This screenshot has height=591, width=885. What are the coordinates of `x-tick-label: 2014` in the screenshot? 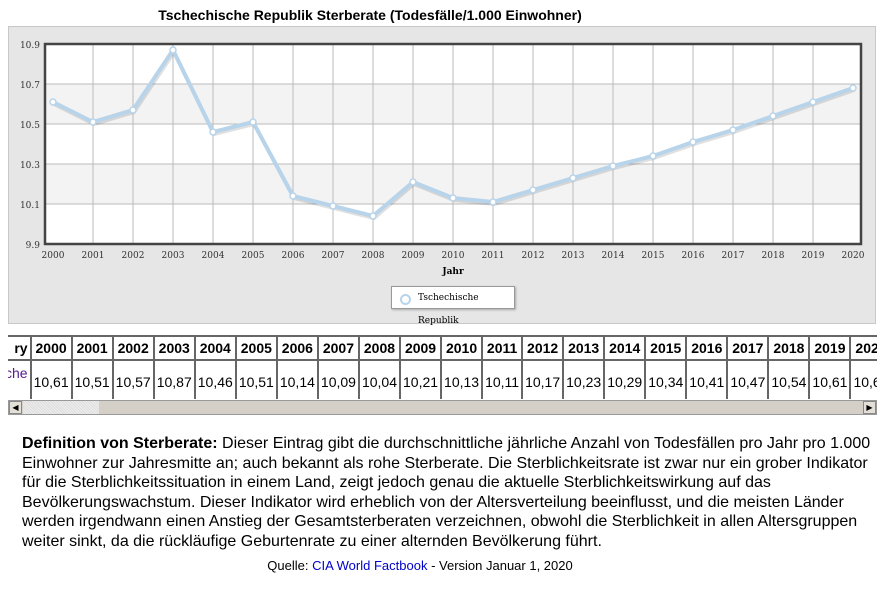 It's located at (613, 256).